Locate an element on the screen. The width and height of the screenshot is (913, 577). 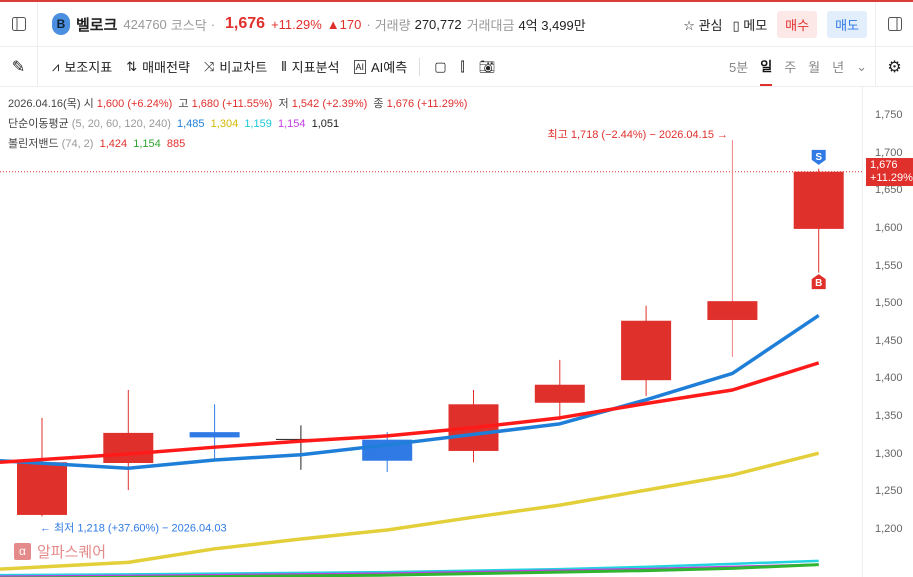
high-annotation: 최고 1,718 (−2.44%) − 2026.04.15 → is located at coordinates (638, 134).